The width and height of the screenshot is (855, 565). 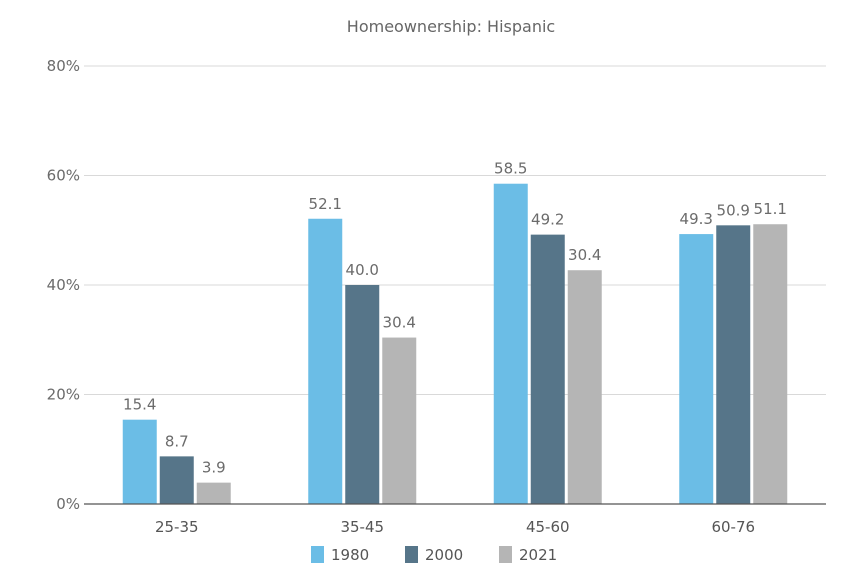 I want to click on data-label: 40.0, so click(x=362, y=270).